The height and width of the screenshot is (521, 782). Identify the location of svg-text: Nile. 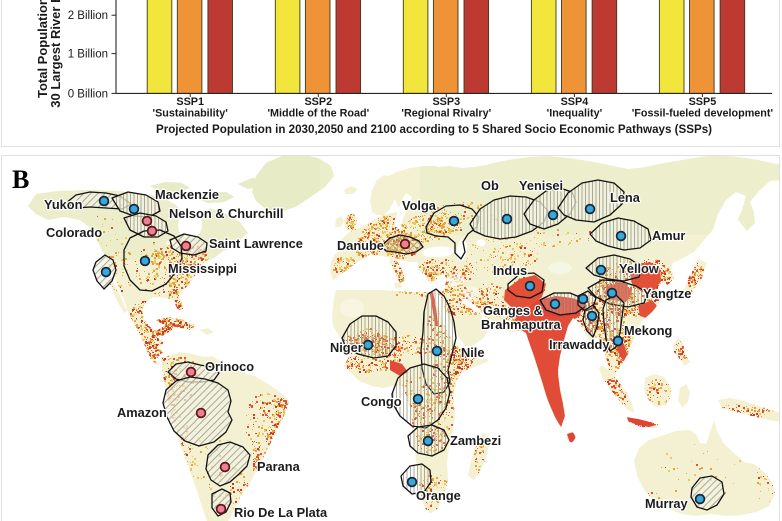
(472, 352).